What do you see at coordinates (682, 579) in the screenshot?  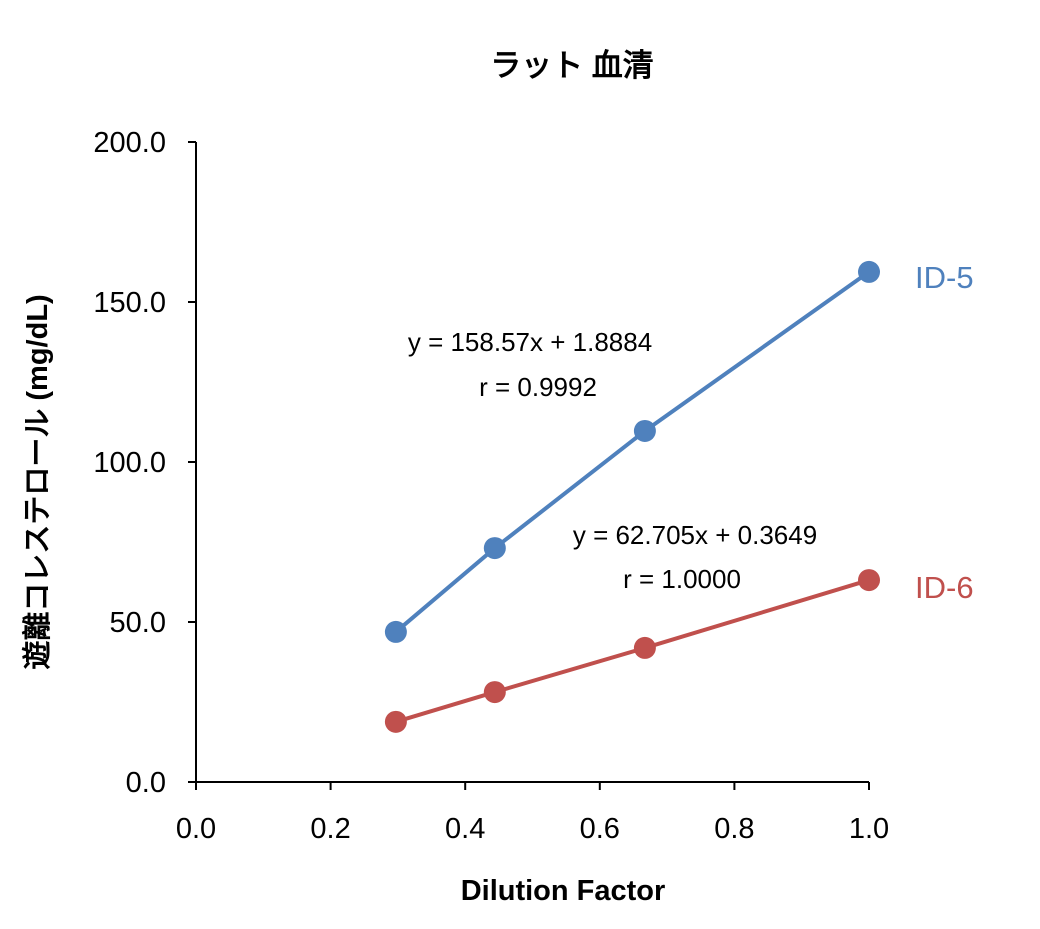 I see `id6-r-value: r = 1.0000` at bounding box center [682, 579].